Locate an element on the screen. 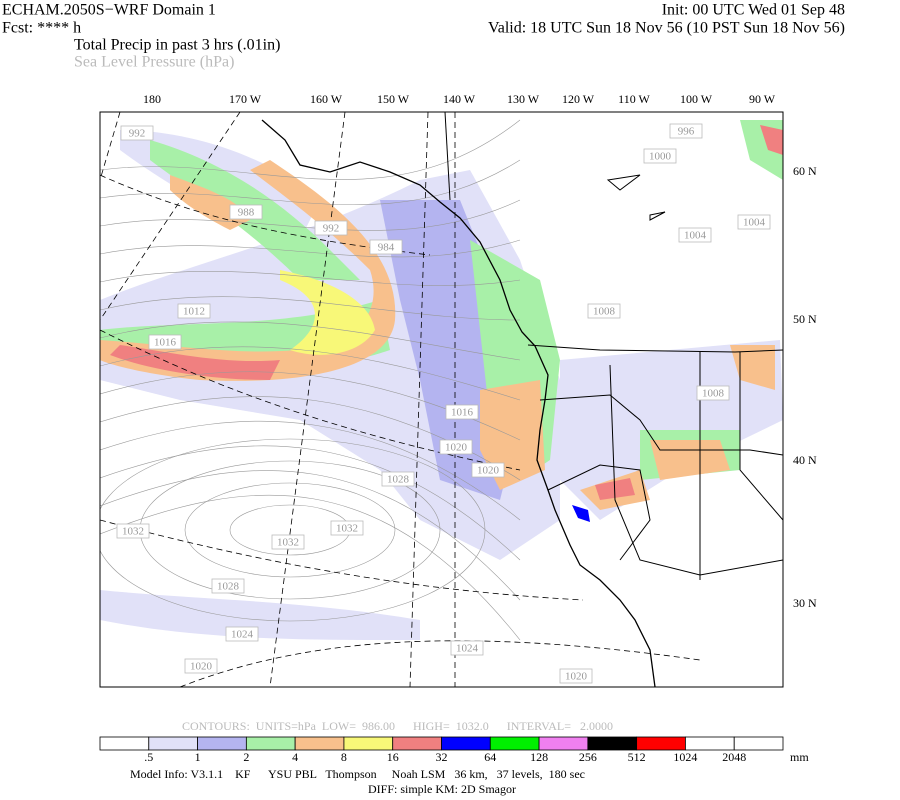  colorbar-label: 16 is located at coordinates (393, 757).